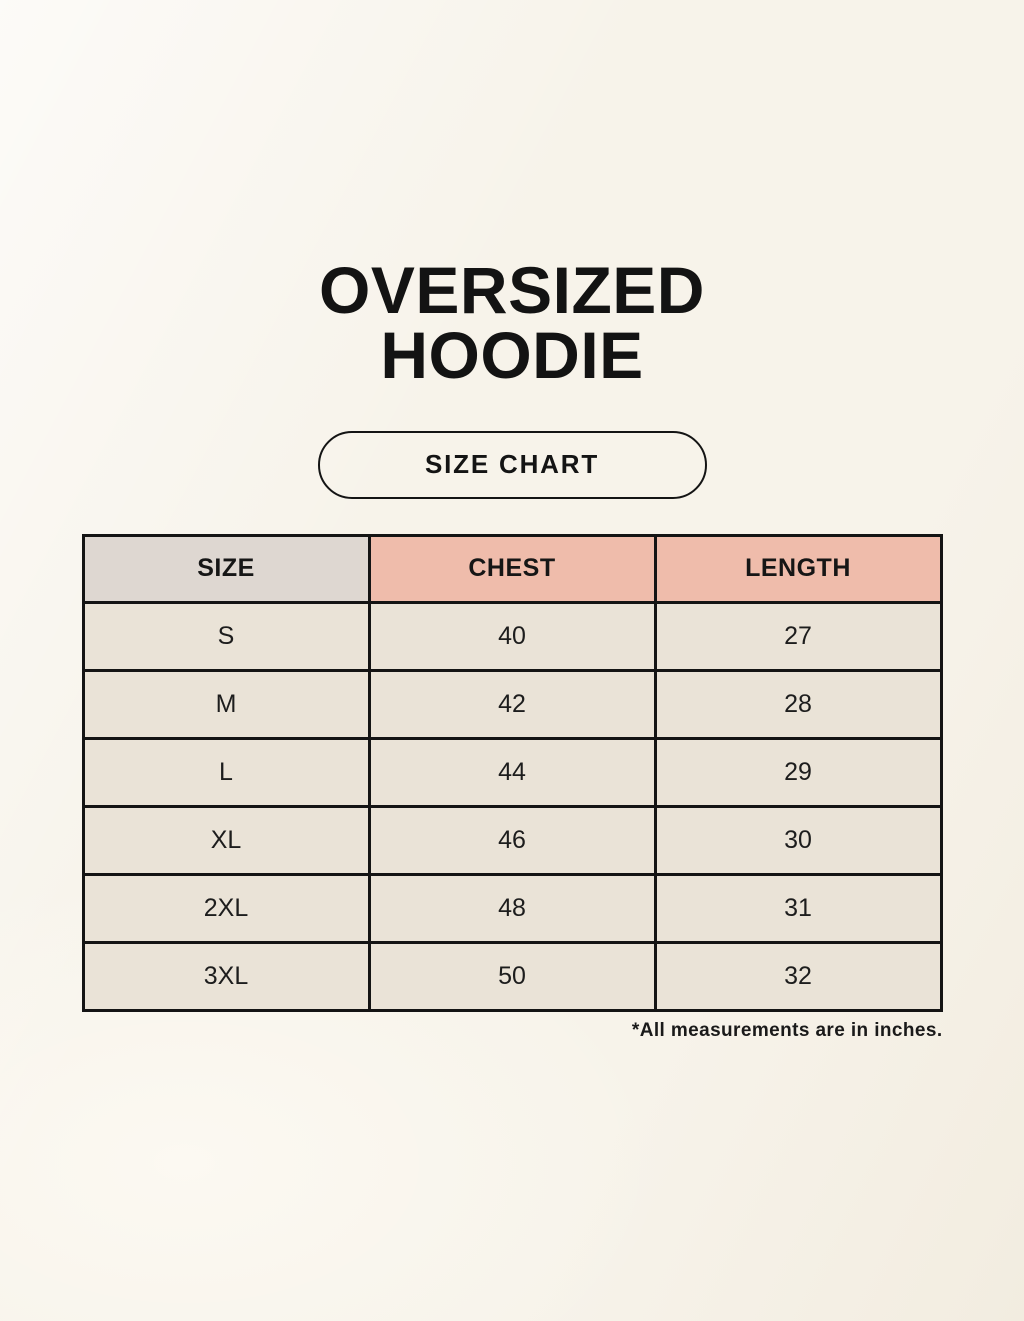 Image resolution: width=1024 pixels, height=1321 pixels. I want to click on length-cell: 27, so click(798, 636).